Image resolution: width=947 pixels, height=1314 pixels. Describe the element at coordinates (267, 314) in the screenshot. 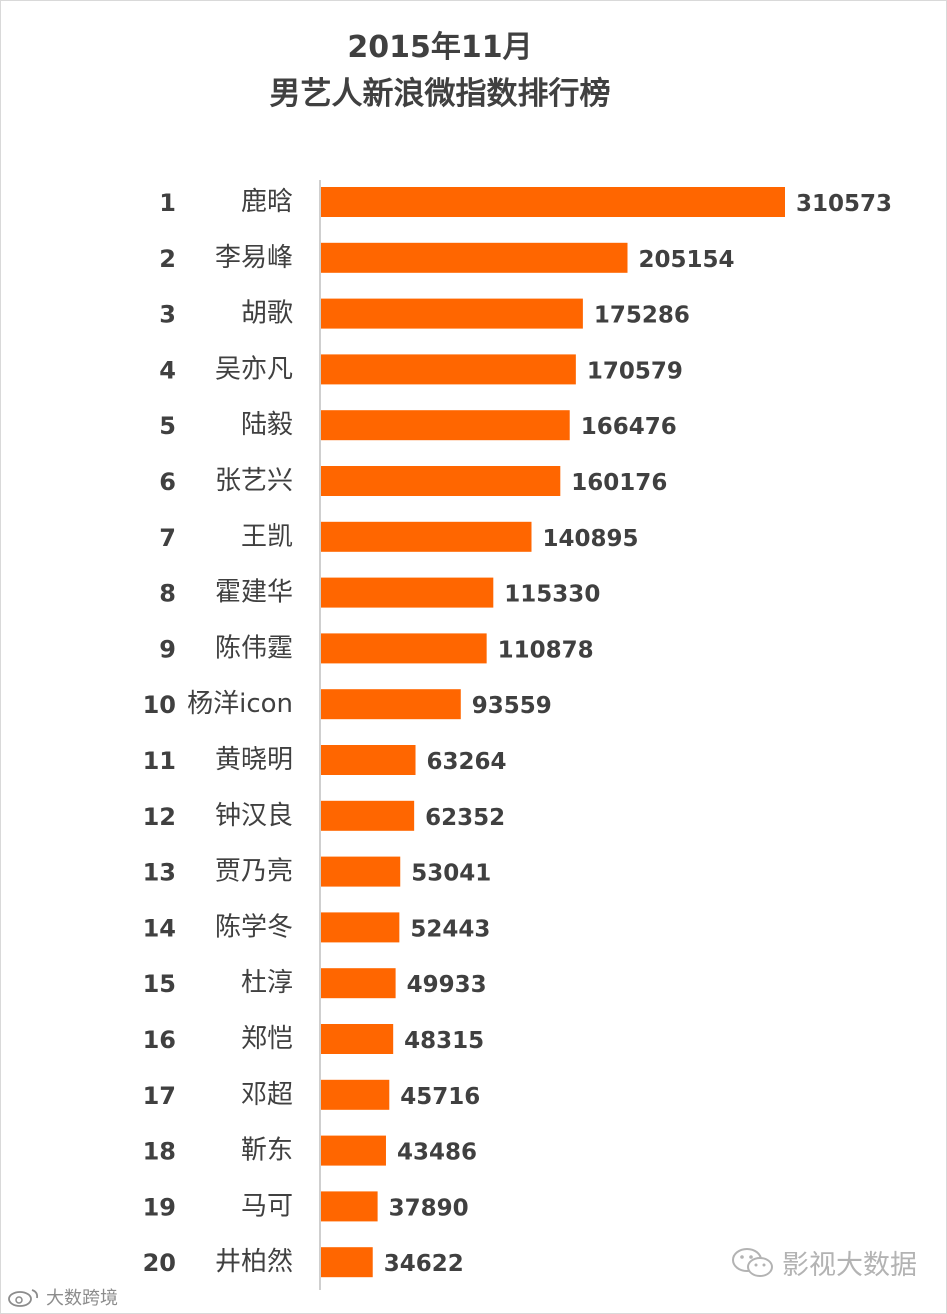

I see `category-label: 胡歌` at that location.